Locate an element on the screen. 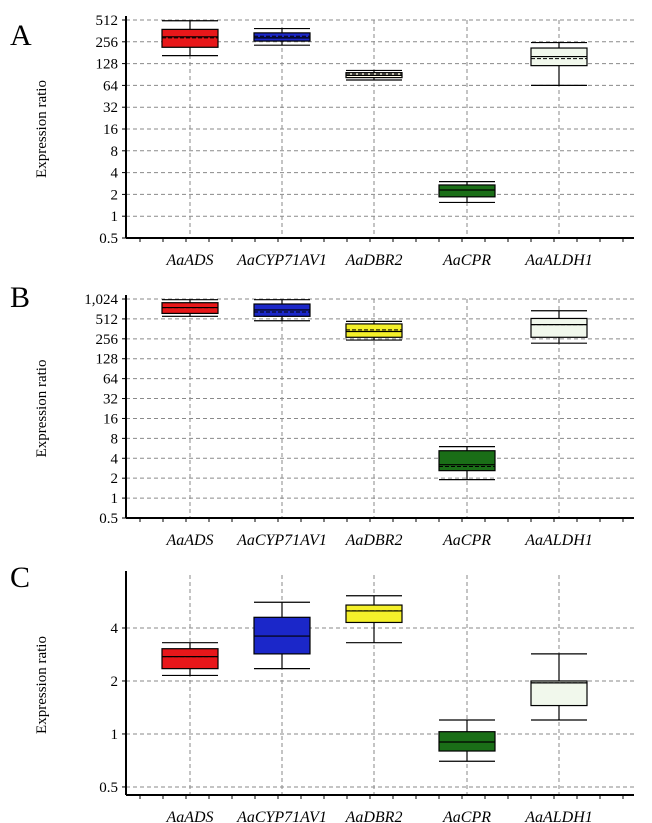 The height and width of the screenshot is (823, 652). panel-letter-b: B is located at coordinates (20, 297).